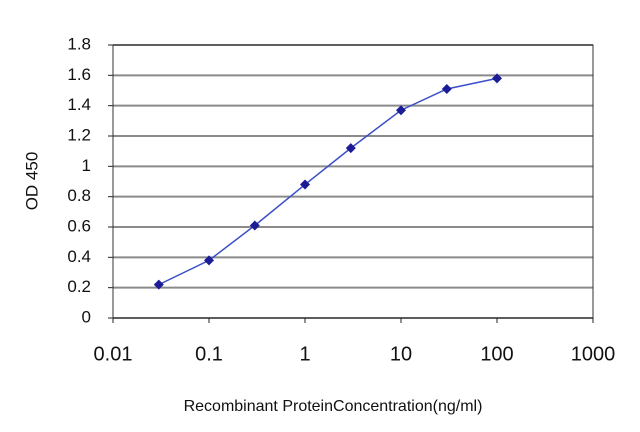 The width and height of the screenshot is (640, 432). I want to click on x-tick-label: 0.01, so click(113, 354).